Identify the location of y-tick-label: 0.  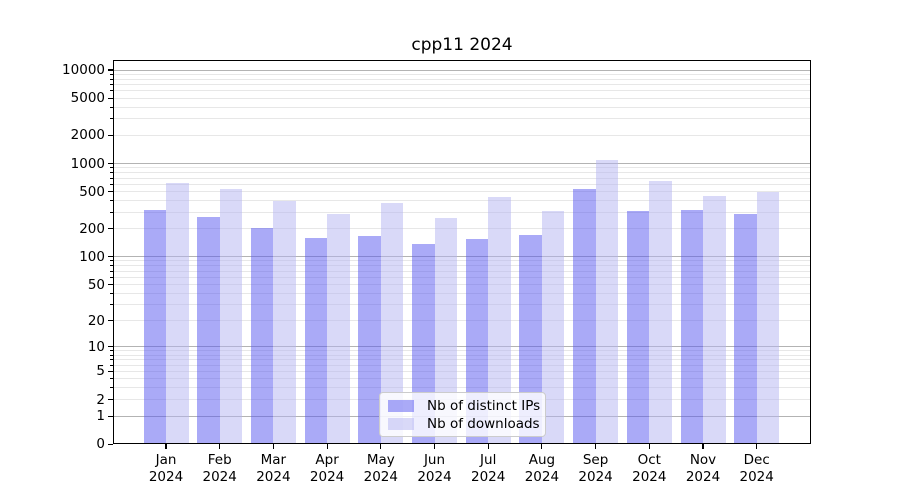
(100, 444).